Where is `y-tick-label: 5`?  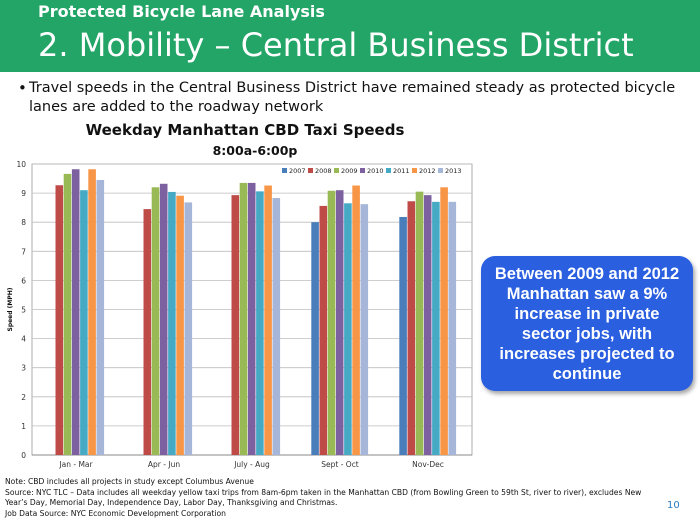 y-tick-label: 5 is located at coordinates (23, 310).